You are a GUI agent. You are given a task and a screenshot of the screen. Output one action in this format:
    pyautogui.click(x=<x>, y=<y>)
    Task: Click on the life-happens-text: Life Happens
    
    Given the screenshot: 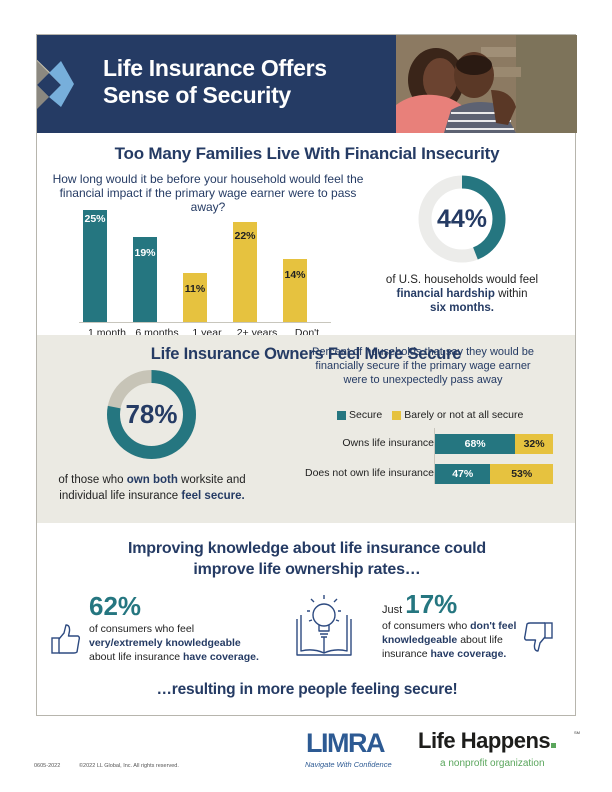 What is the action you would take?
    pyautogui.click(x=484, y=740)
    